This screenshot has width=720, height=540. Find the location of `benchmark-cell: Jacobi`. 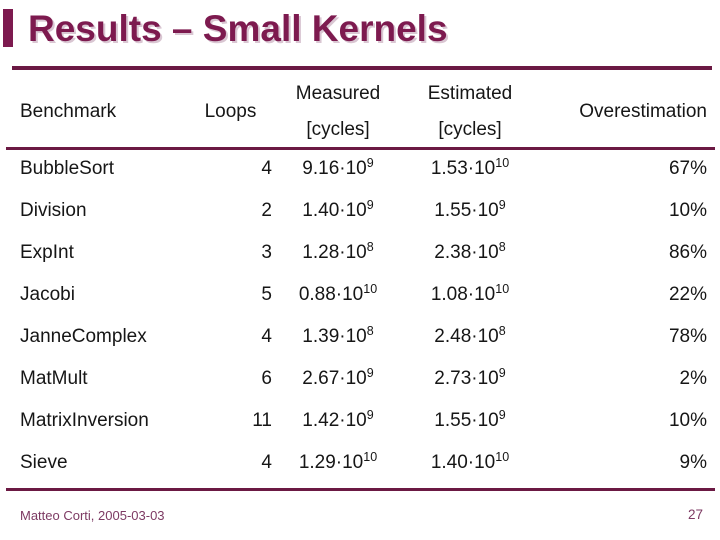

benchmark-cell: Jacobi is located at coordinates (47, 294).